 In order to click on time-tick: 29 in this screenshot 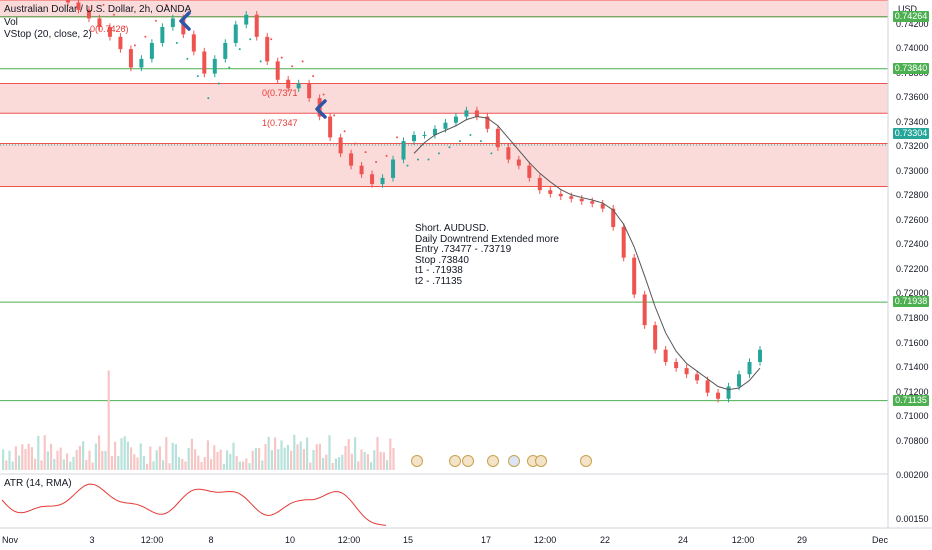, I will do `click(802, 540)`.